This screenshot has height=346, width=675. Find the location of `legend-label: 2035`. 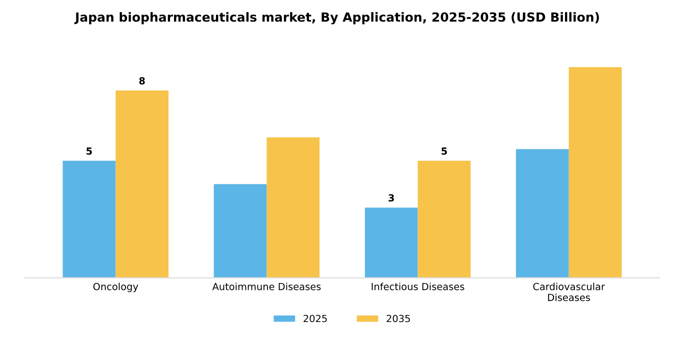

legend-label: 2035 is located at coordinates (398, 318).